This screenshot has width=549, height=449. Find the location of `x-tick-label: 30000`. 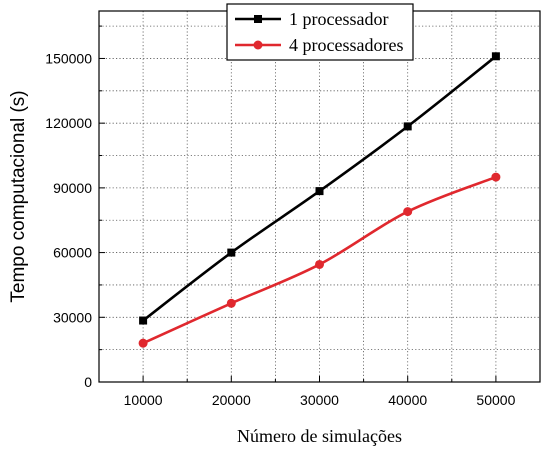

x-tick-label: 30000 is located at coordinates (319, 400).